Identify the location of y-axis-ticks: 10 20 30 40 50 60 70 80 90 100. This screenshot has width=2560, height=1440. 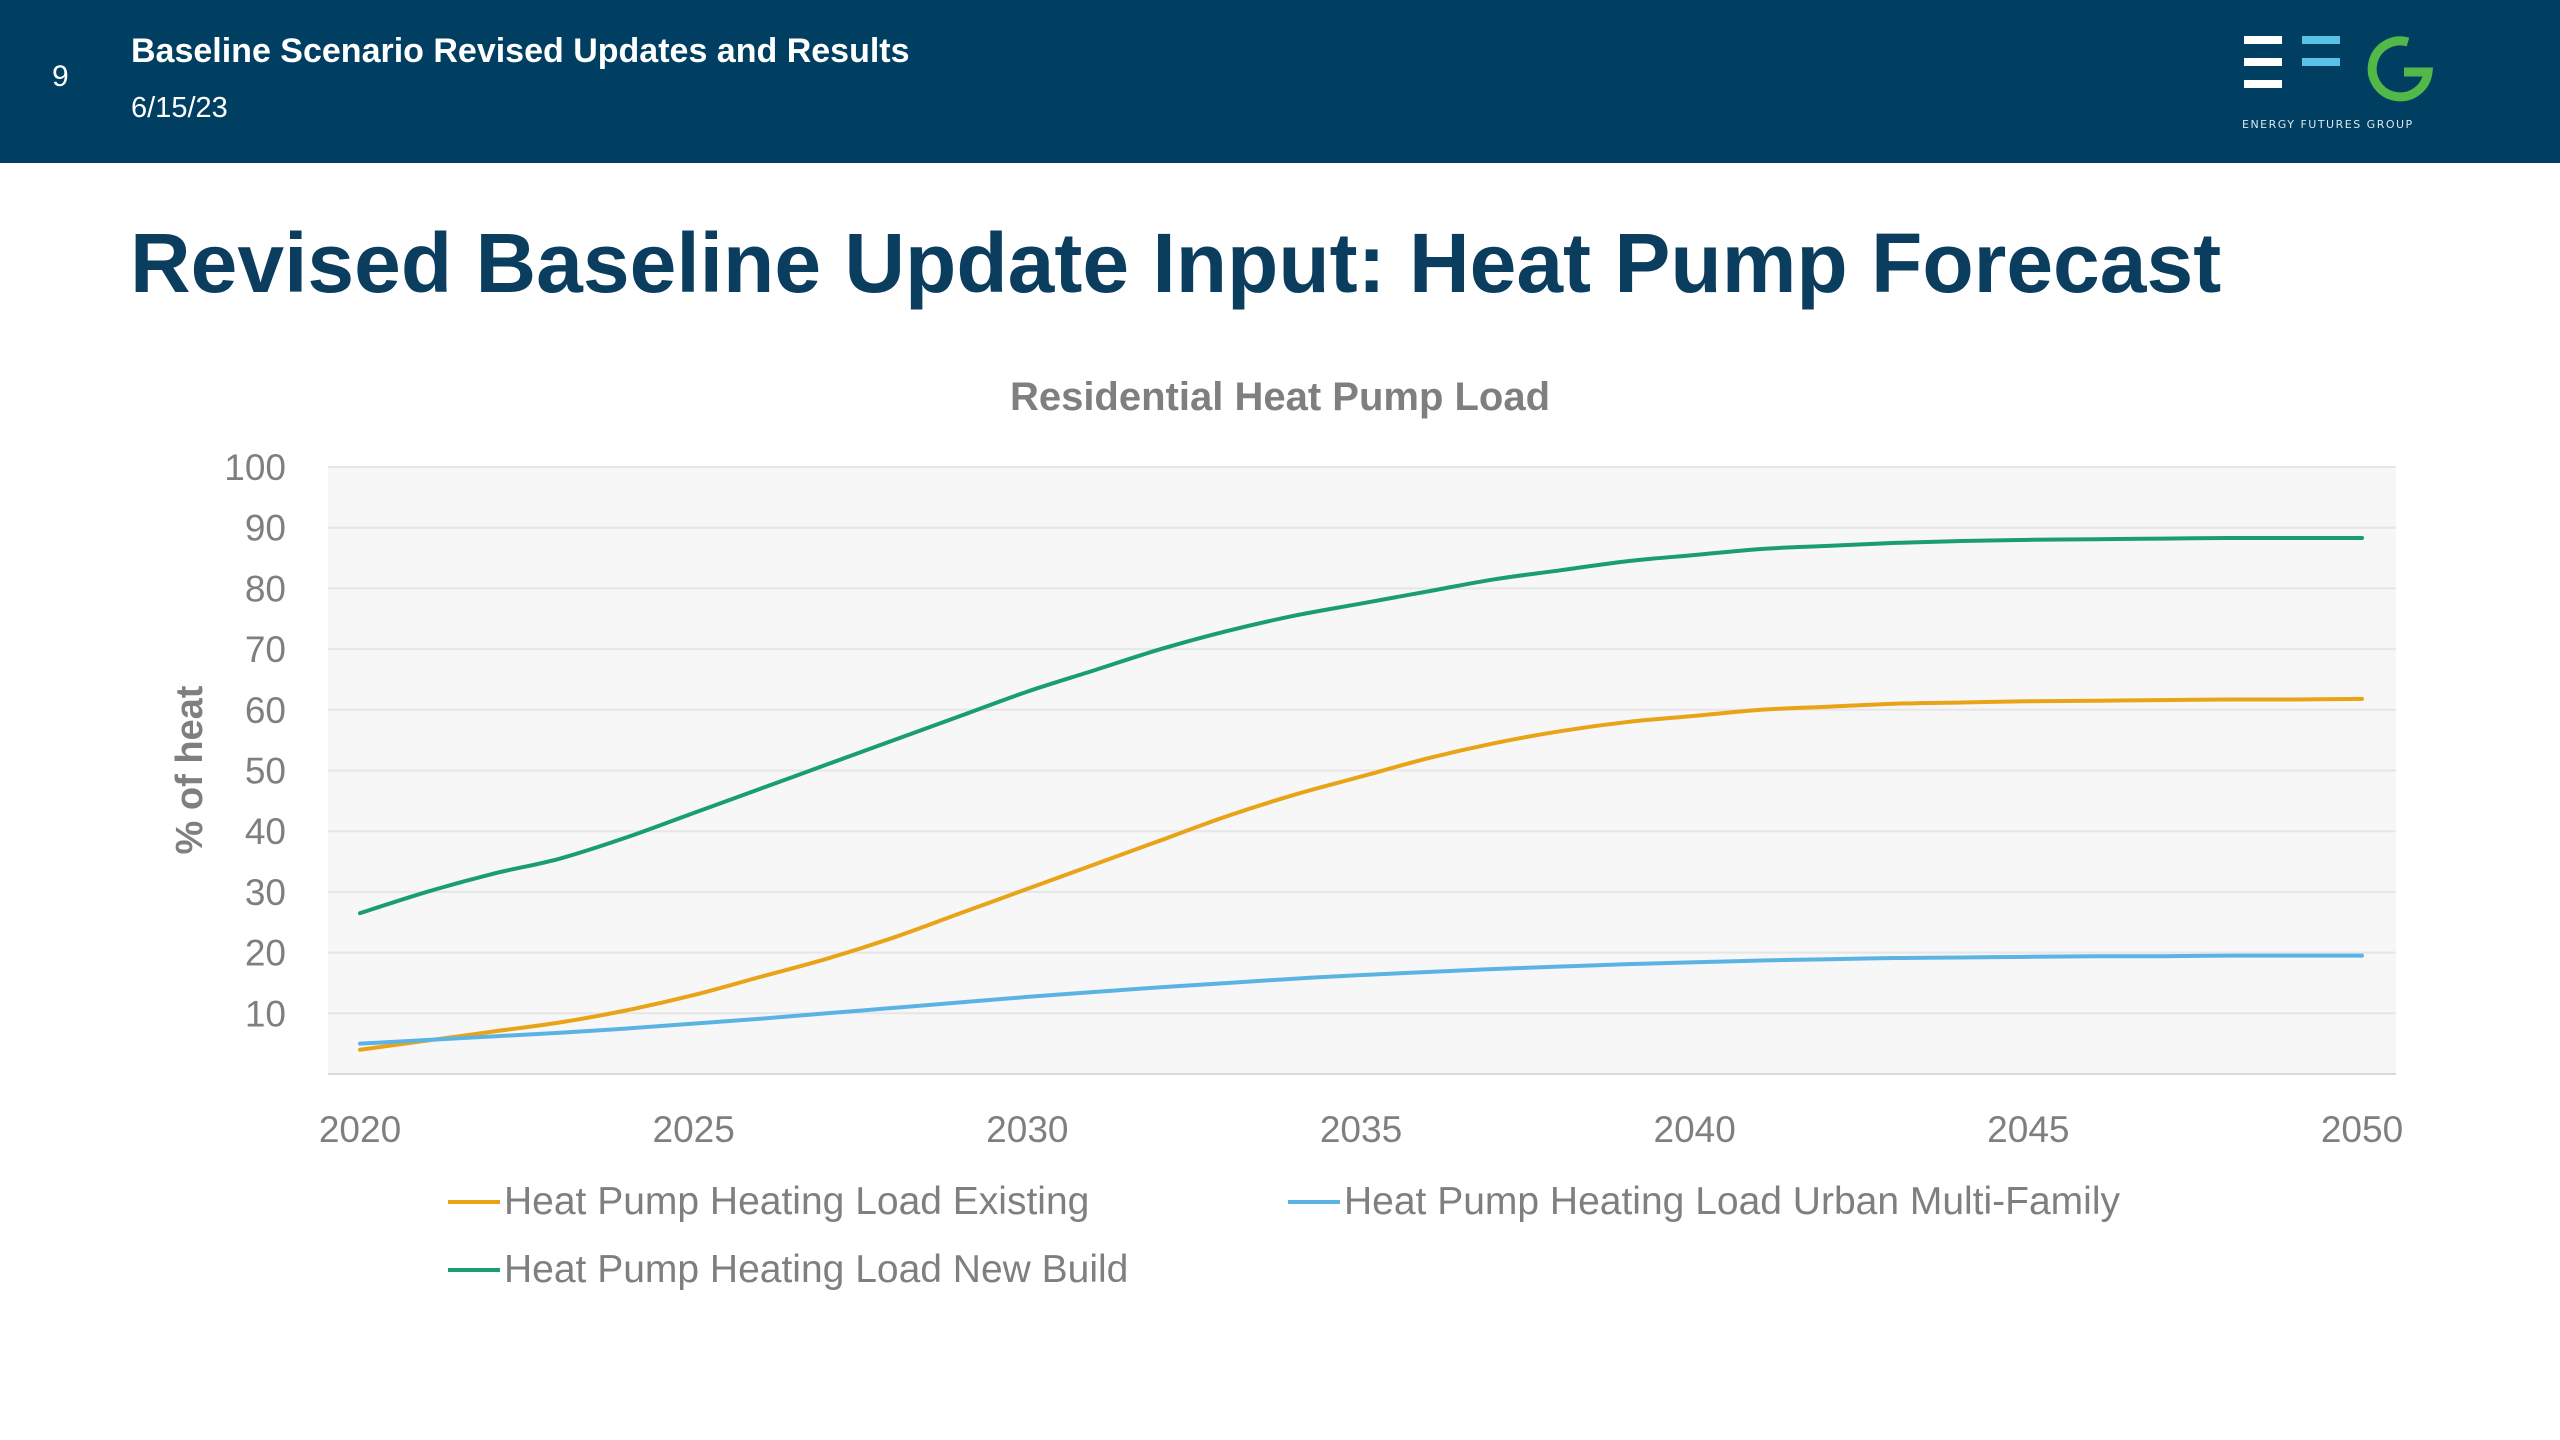
(255, 740).